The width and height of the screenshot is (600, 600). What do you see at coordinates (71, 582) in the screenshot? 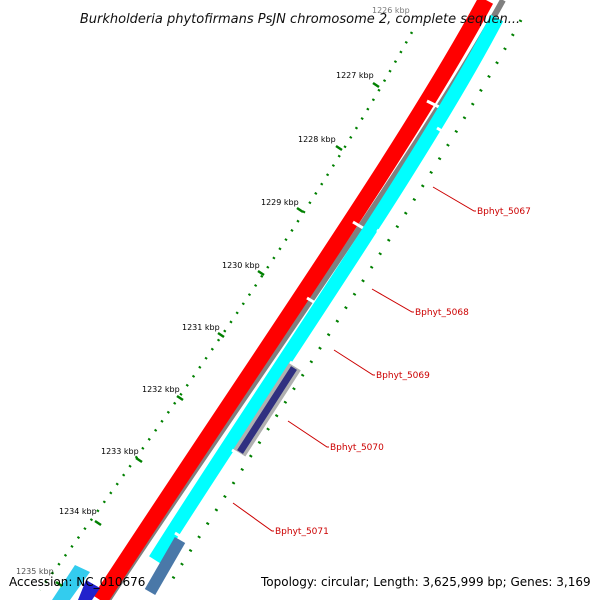
I see `cyan-fragment` at bounding box center [71, 582].